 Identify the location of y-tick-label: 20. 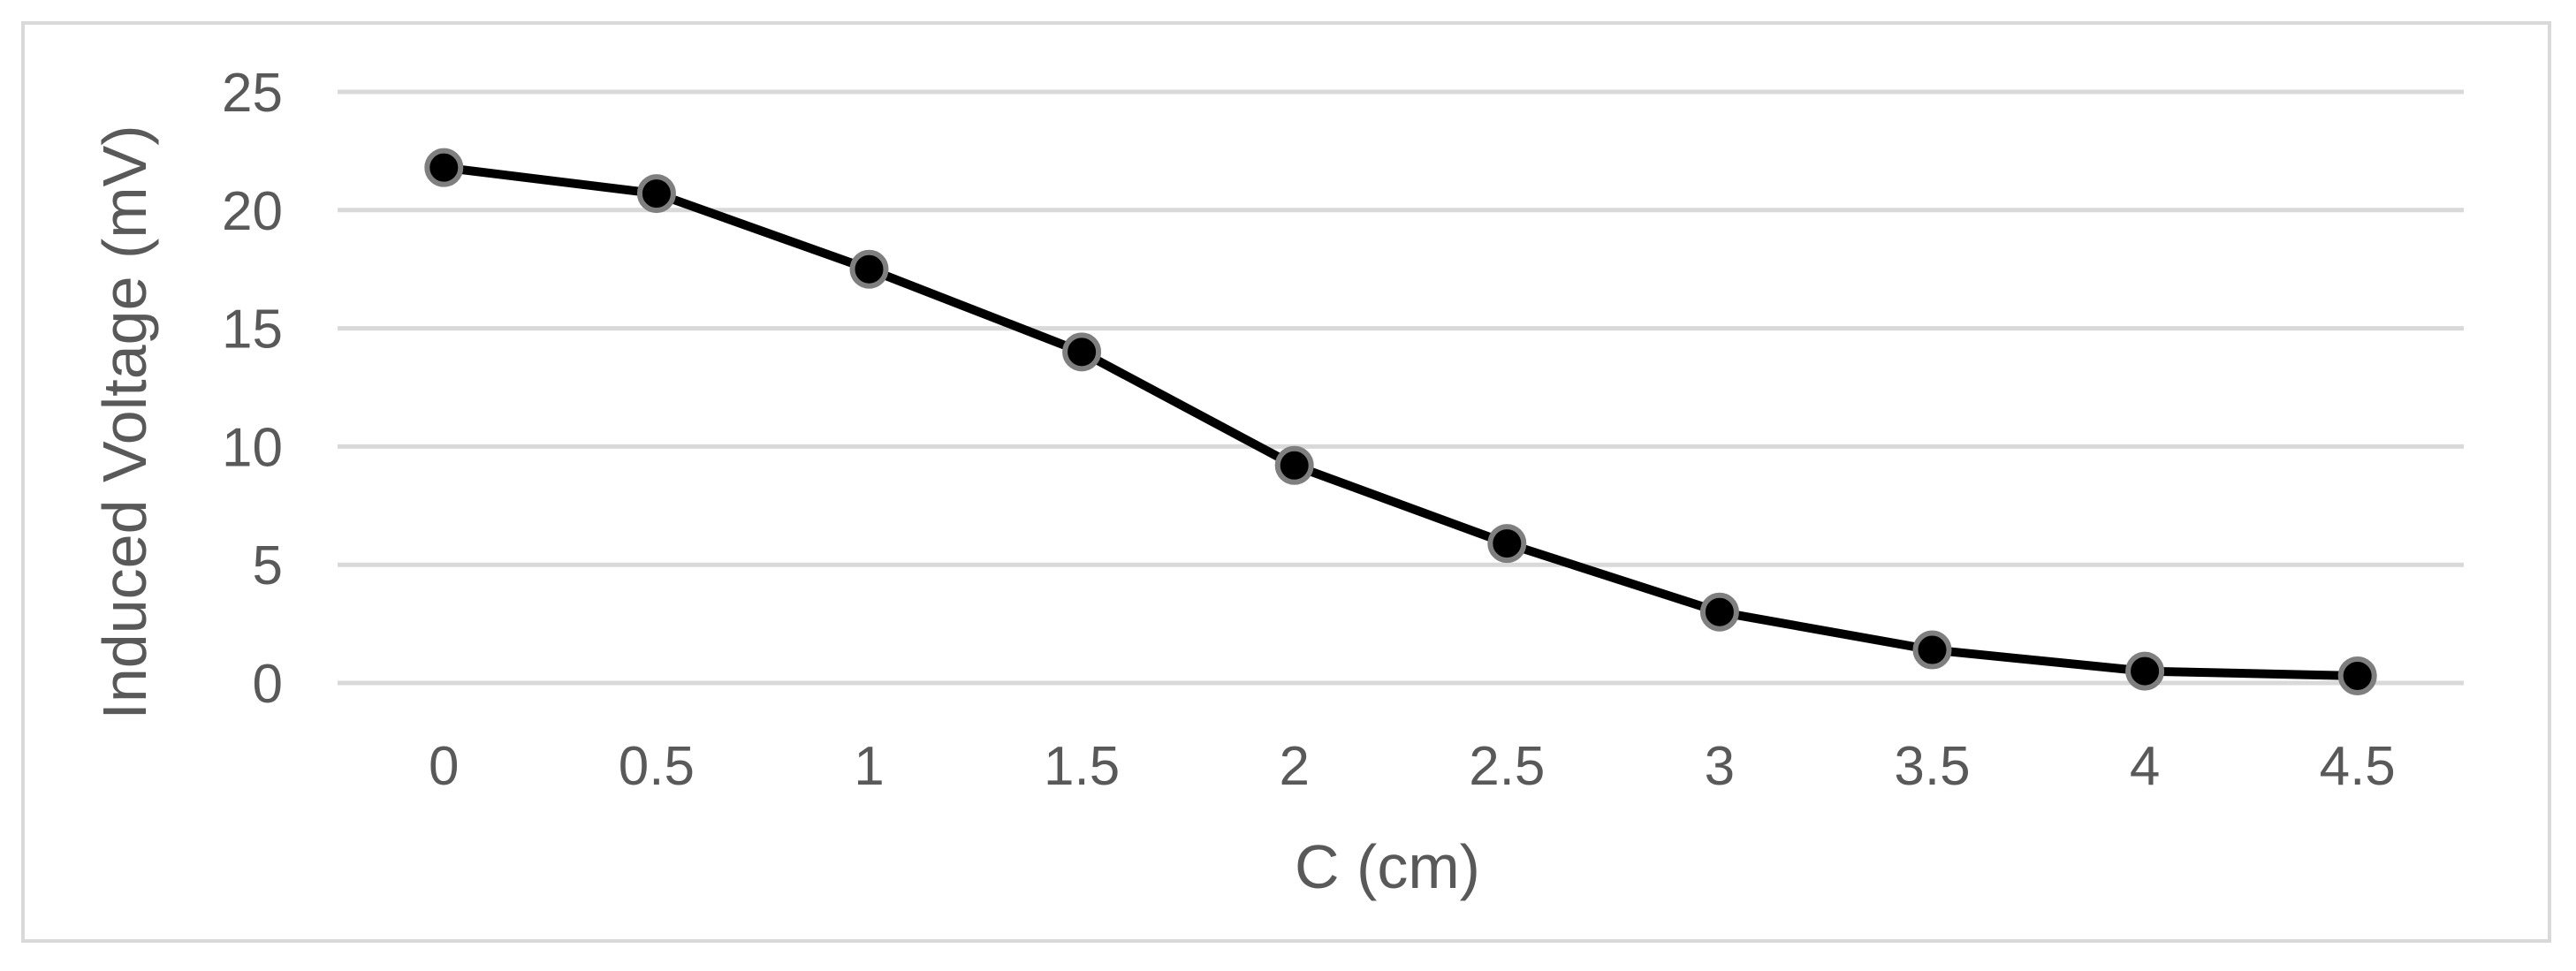
(253, 211).